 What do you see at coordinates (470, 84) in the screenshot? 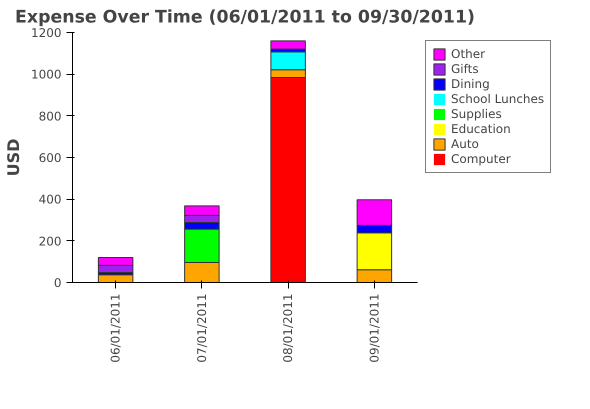
I see `legend-label: Dining` at bounding box center [470, 84].